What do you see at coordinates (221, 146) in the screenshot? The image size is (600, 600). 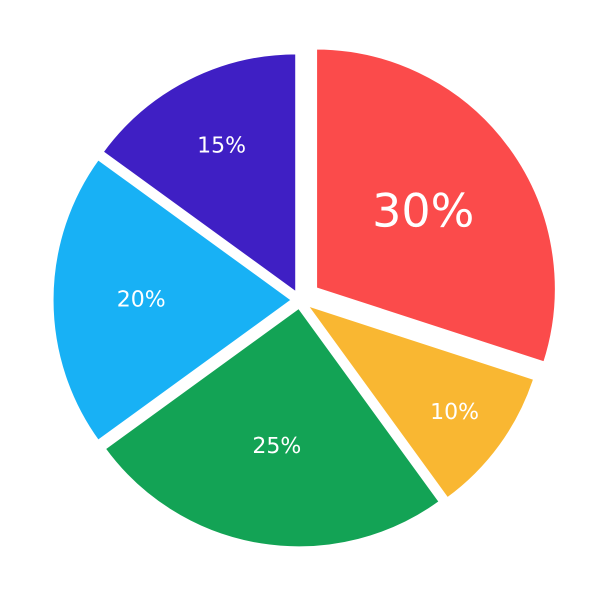 I see `data-label: 15%` at bounding box center [221, 146].